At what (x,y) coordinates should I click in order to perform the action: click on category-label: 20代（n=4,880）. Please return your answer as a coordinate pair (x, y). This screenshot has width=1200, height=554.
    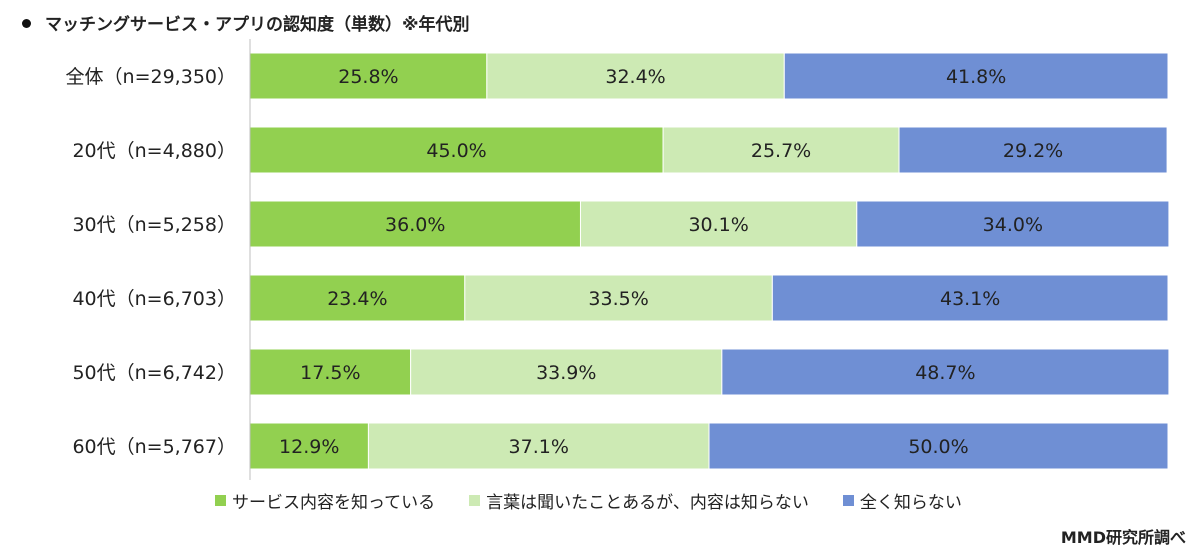
    Looking at the image, I should click on (154, 151).